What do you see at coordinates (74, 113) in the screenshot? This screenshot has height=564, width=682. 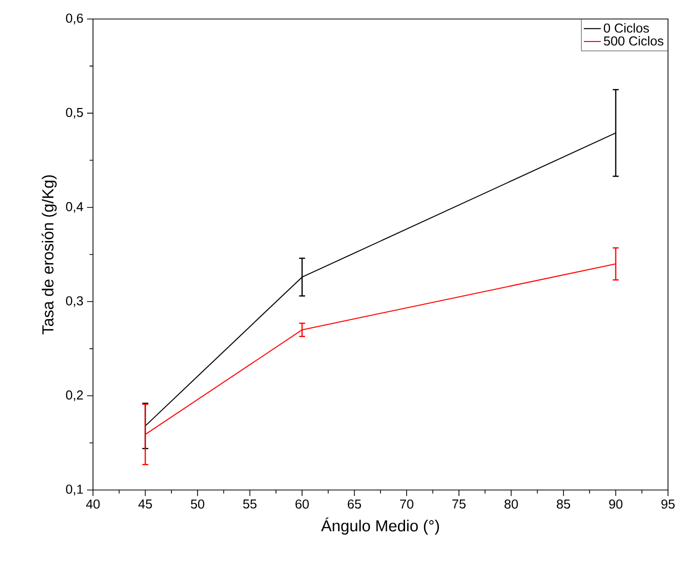 I see `y-tick-label: 0,5` at bounding box center [74, 113].